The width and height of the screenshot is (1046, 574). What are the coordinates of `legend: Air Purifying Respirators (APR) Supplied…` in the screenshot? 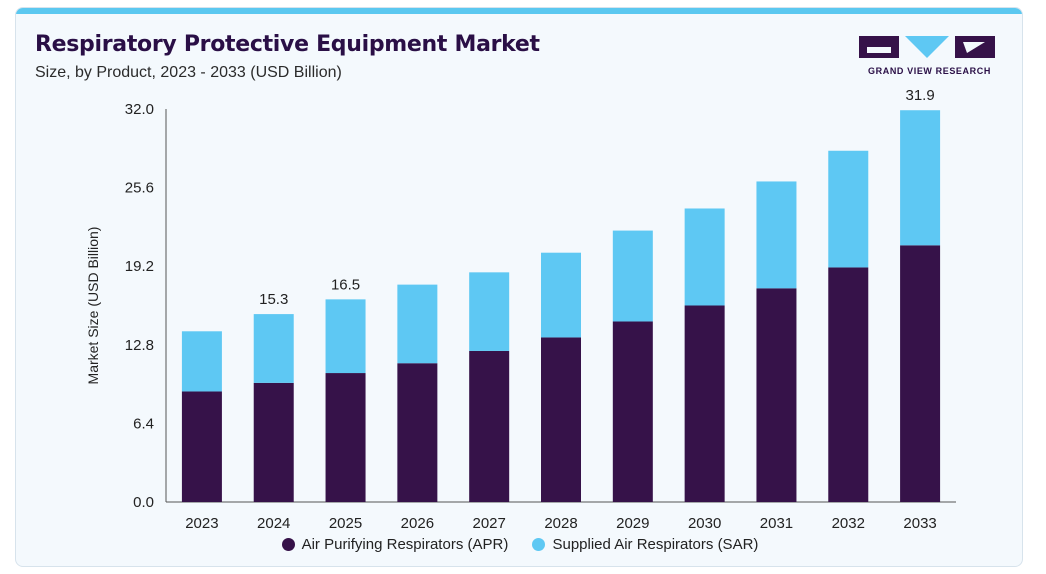 It's located at (519, 545).